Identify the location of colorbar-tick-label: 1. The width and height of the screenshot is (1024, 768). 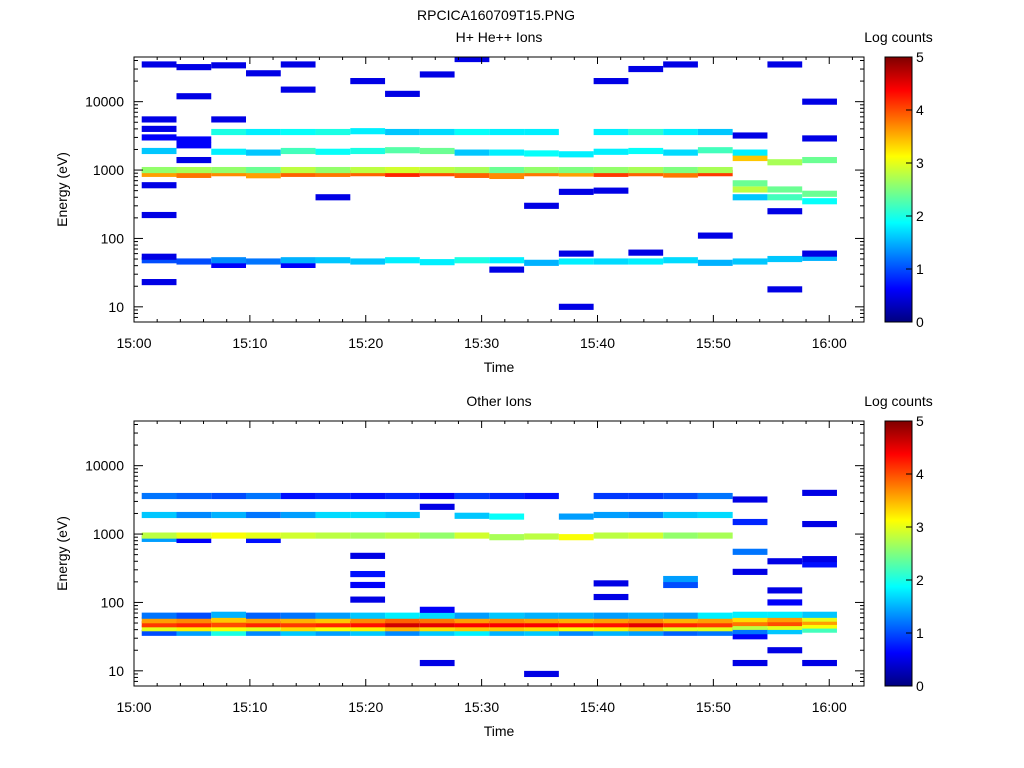
(920, 633).